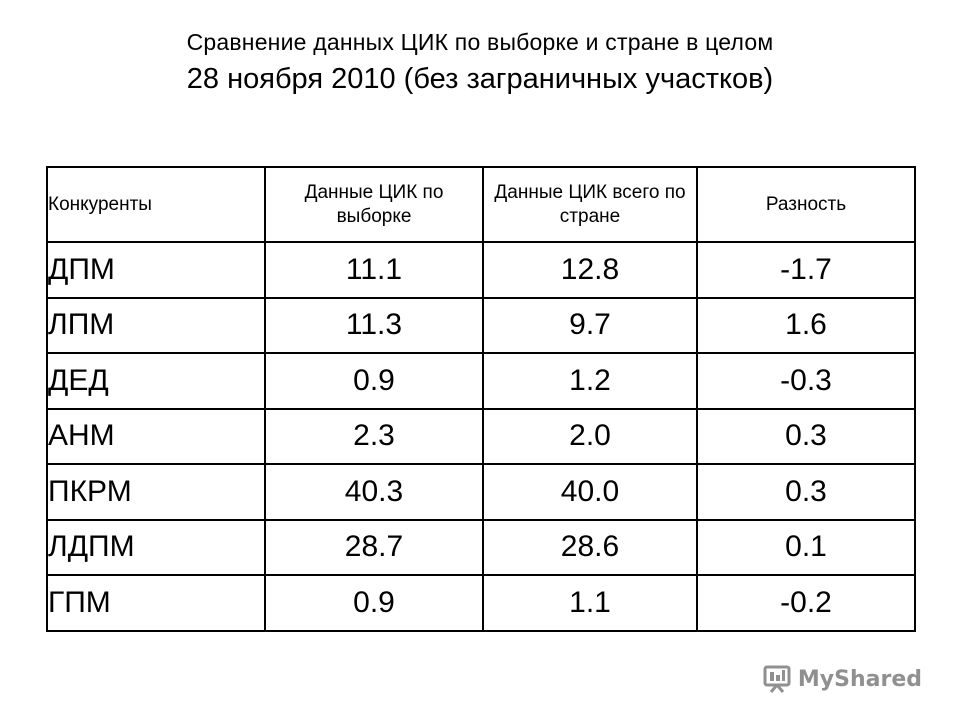 The height and width of the screenshot is (720, 960). I want to click on header-country-data: Данные ЦИК всего по стране, so click(590, 204).